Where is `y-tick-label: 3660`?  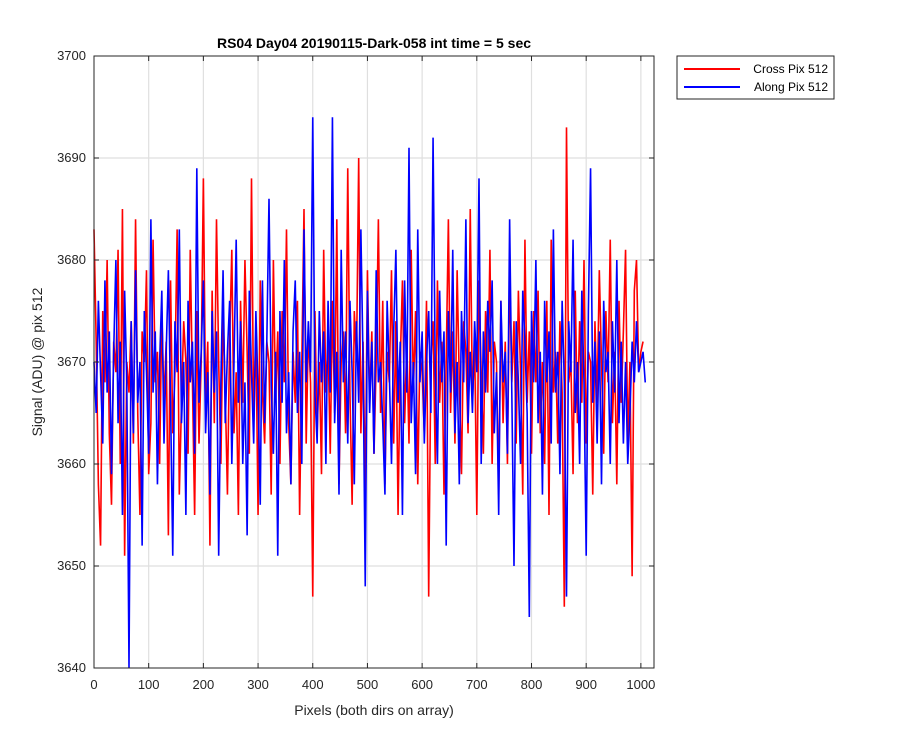
y-tick-label: 3660 is located at coordinates (71, 463).